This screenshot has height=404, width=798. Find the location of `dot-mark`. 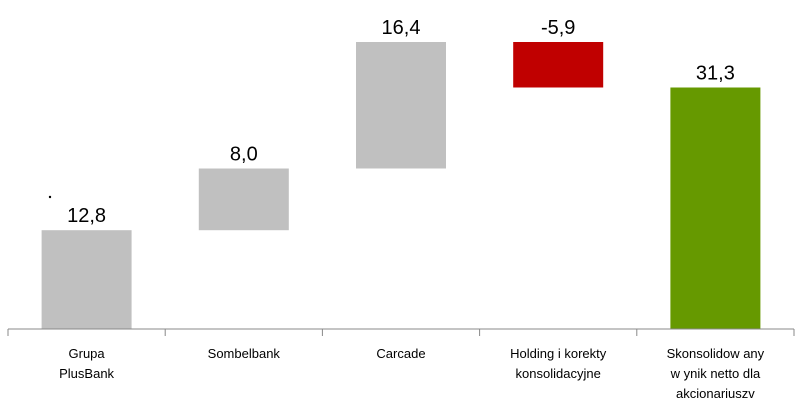

dot-mark is located at coordinates (50, 197).